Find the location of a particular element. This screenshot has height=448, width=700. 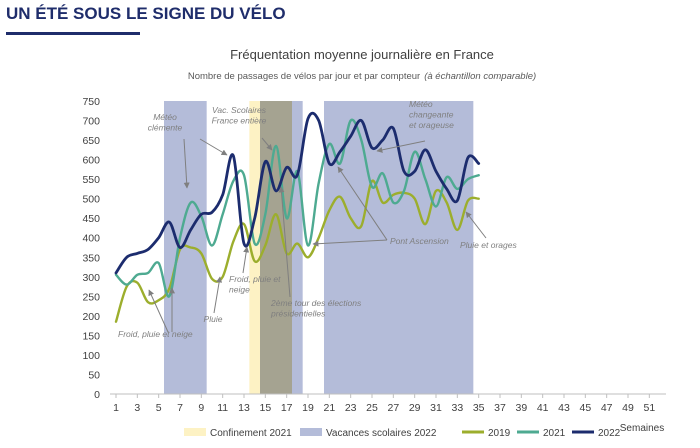

legend-label: 2022 is located at coordinates (609, 433).